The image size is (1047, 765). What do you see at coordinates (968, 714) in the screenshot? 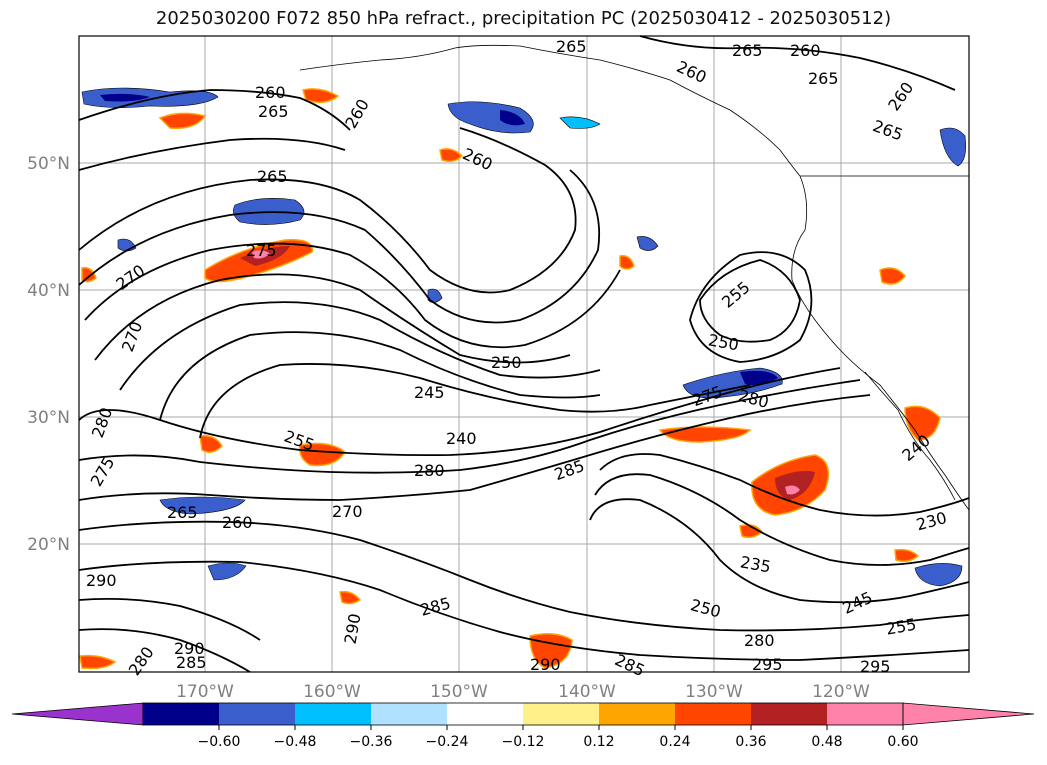
I see `colorbar-over-arrow` at bounding box center [968, 714].